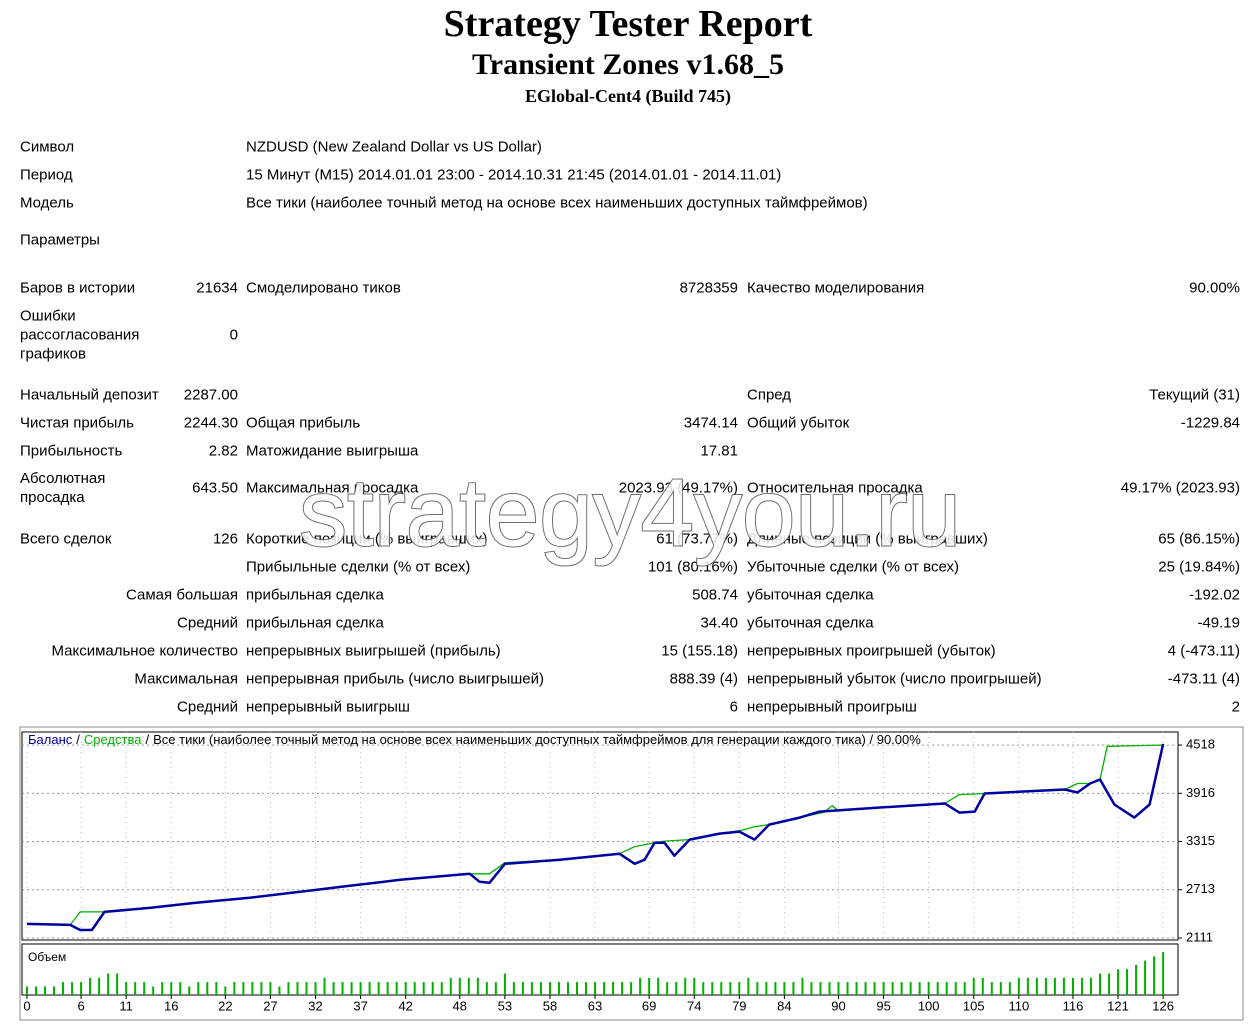 The height and width of the screenshot is (1024, 1256). I want to click on legend-entry: Баланс, so click(50, 739).